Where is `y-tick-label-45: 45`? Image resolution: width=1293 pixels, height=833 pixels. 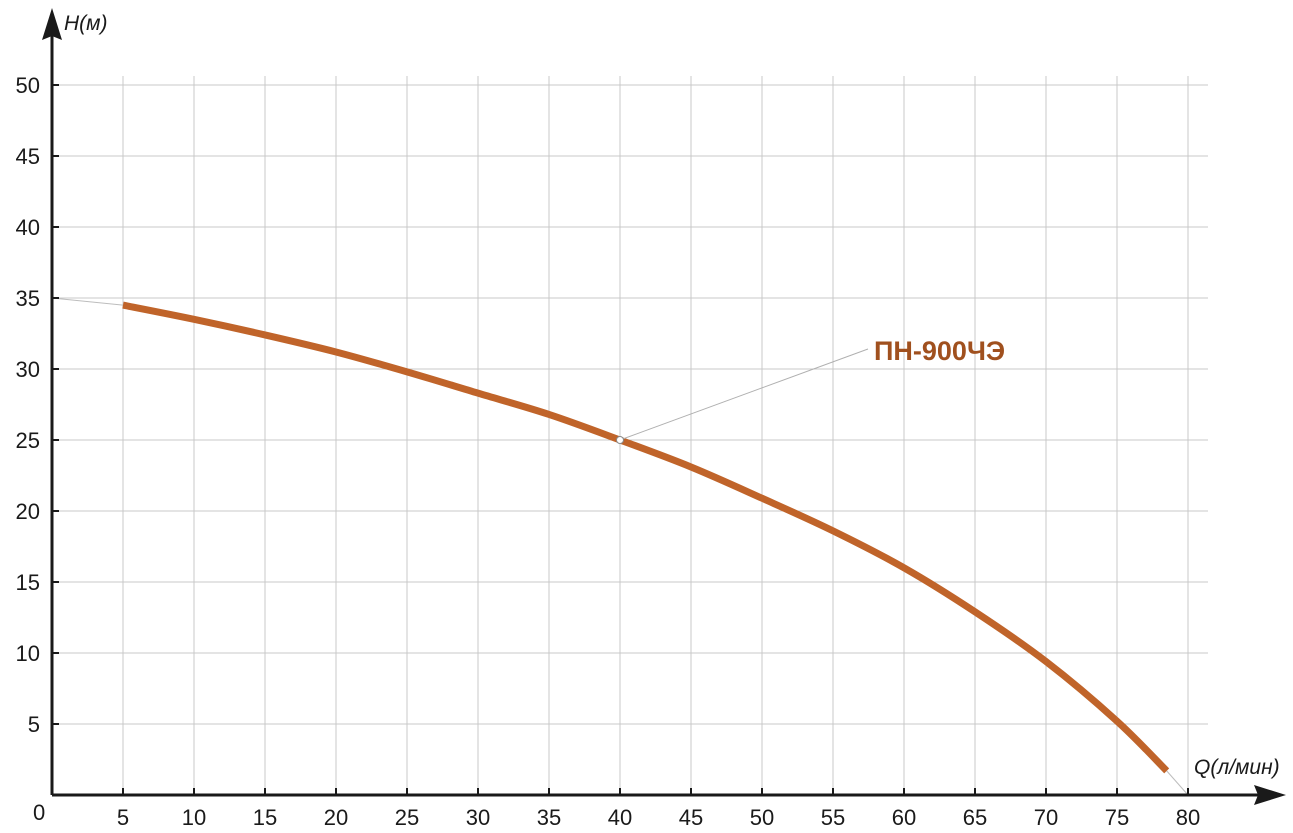 y-tick-label-45: 45 is located at coordinates (28, 156).